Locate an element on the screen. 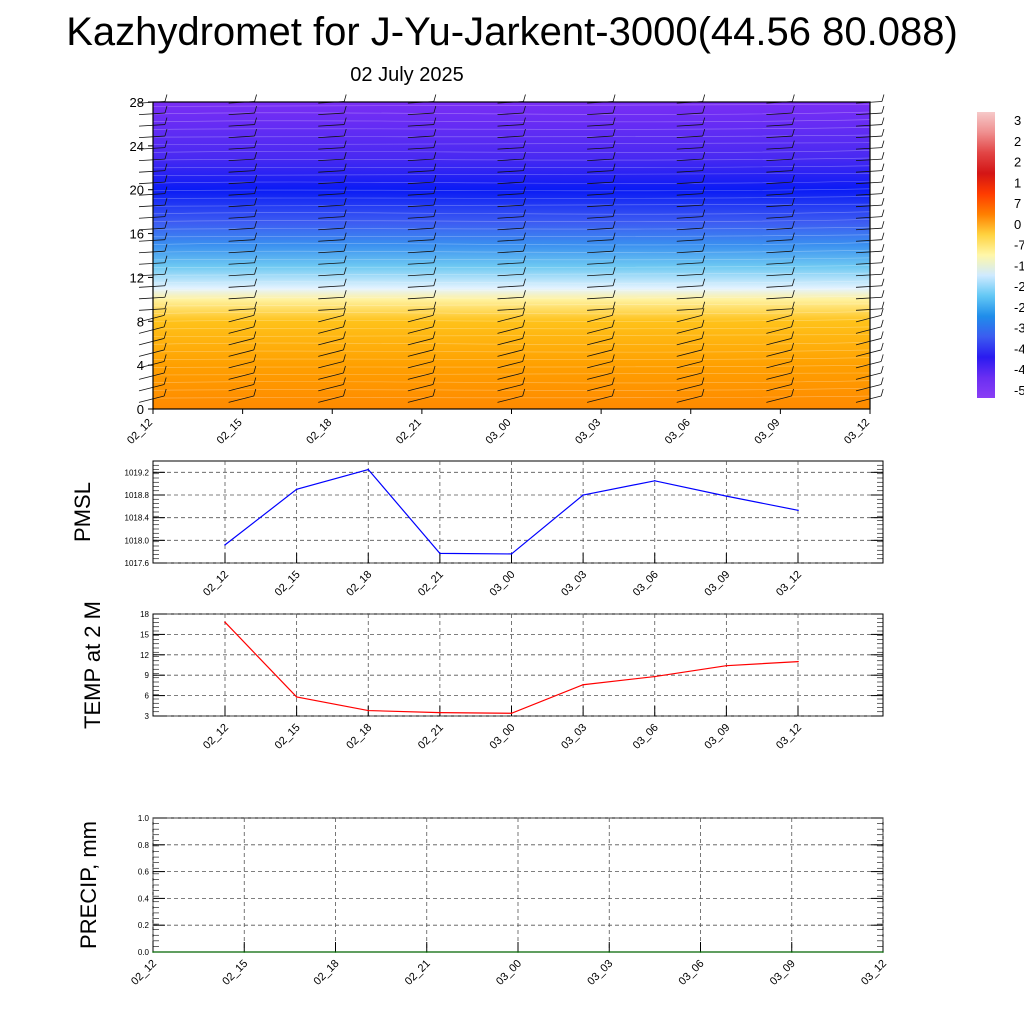  temp-frame is located at coordinates (518, 665).